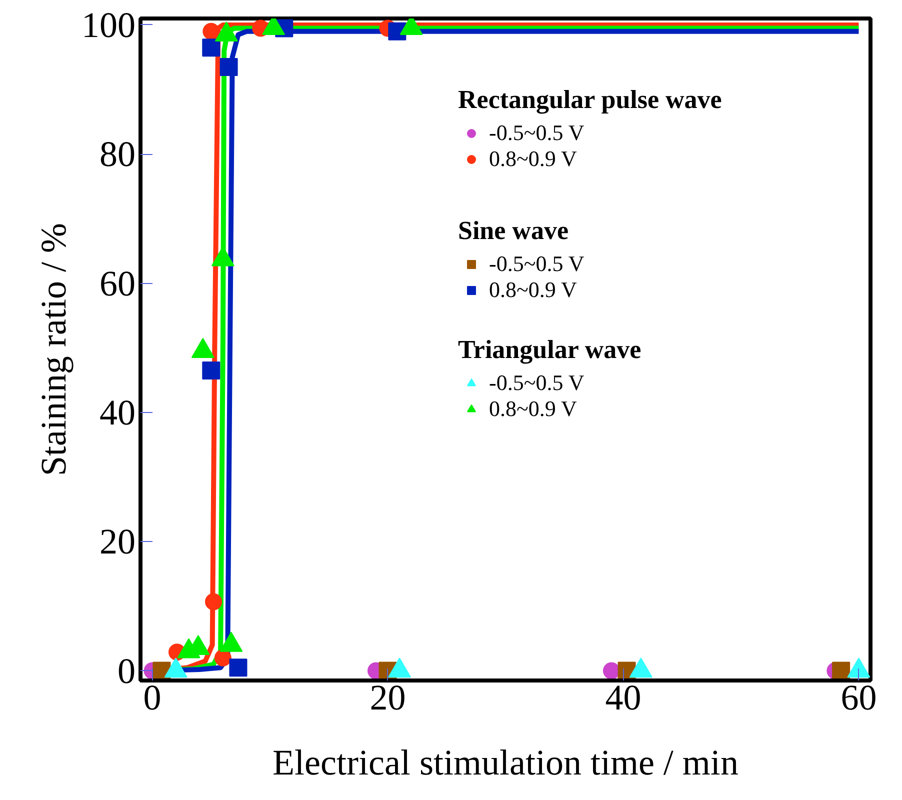 Image resolution: width=902 pixels, height=800 pixels. I want to click on x-tick-label: 40, so click(623, 698).